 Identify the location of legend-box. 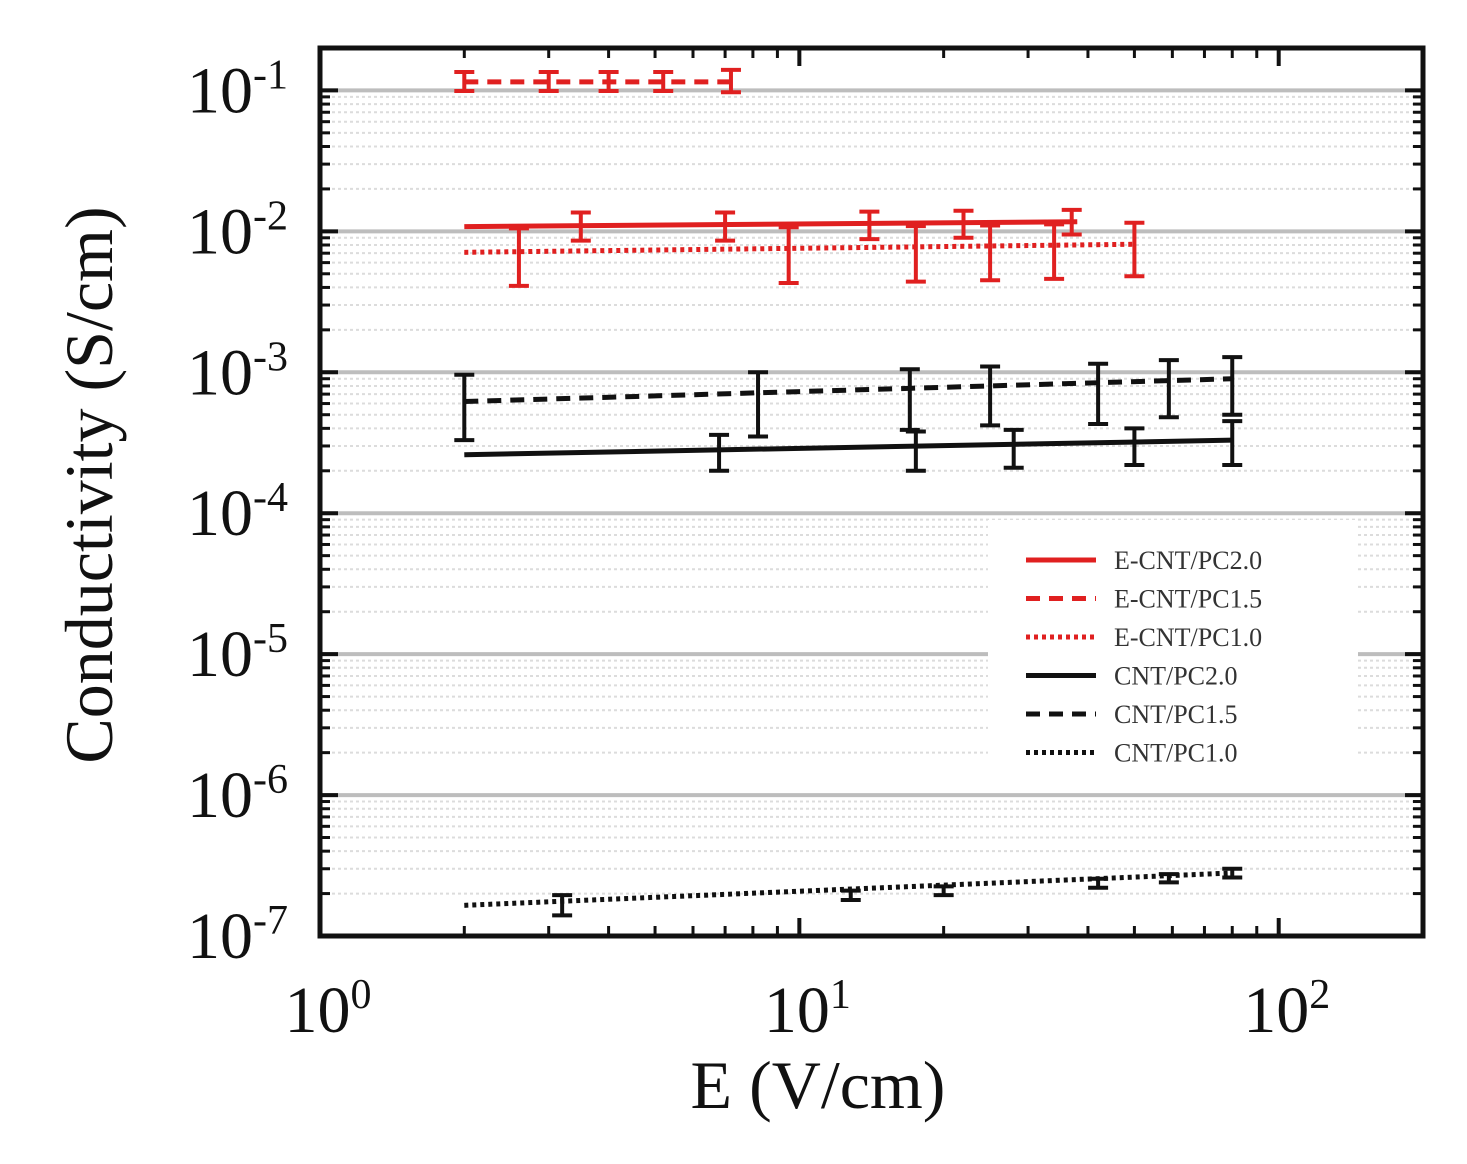
(1173, 651).